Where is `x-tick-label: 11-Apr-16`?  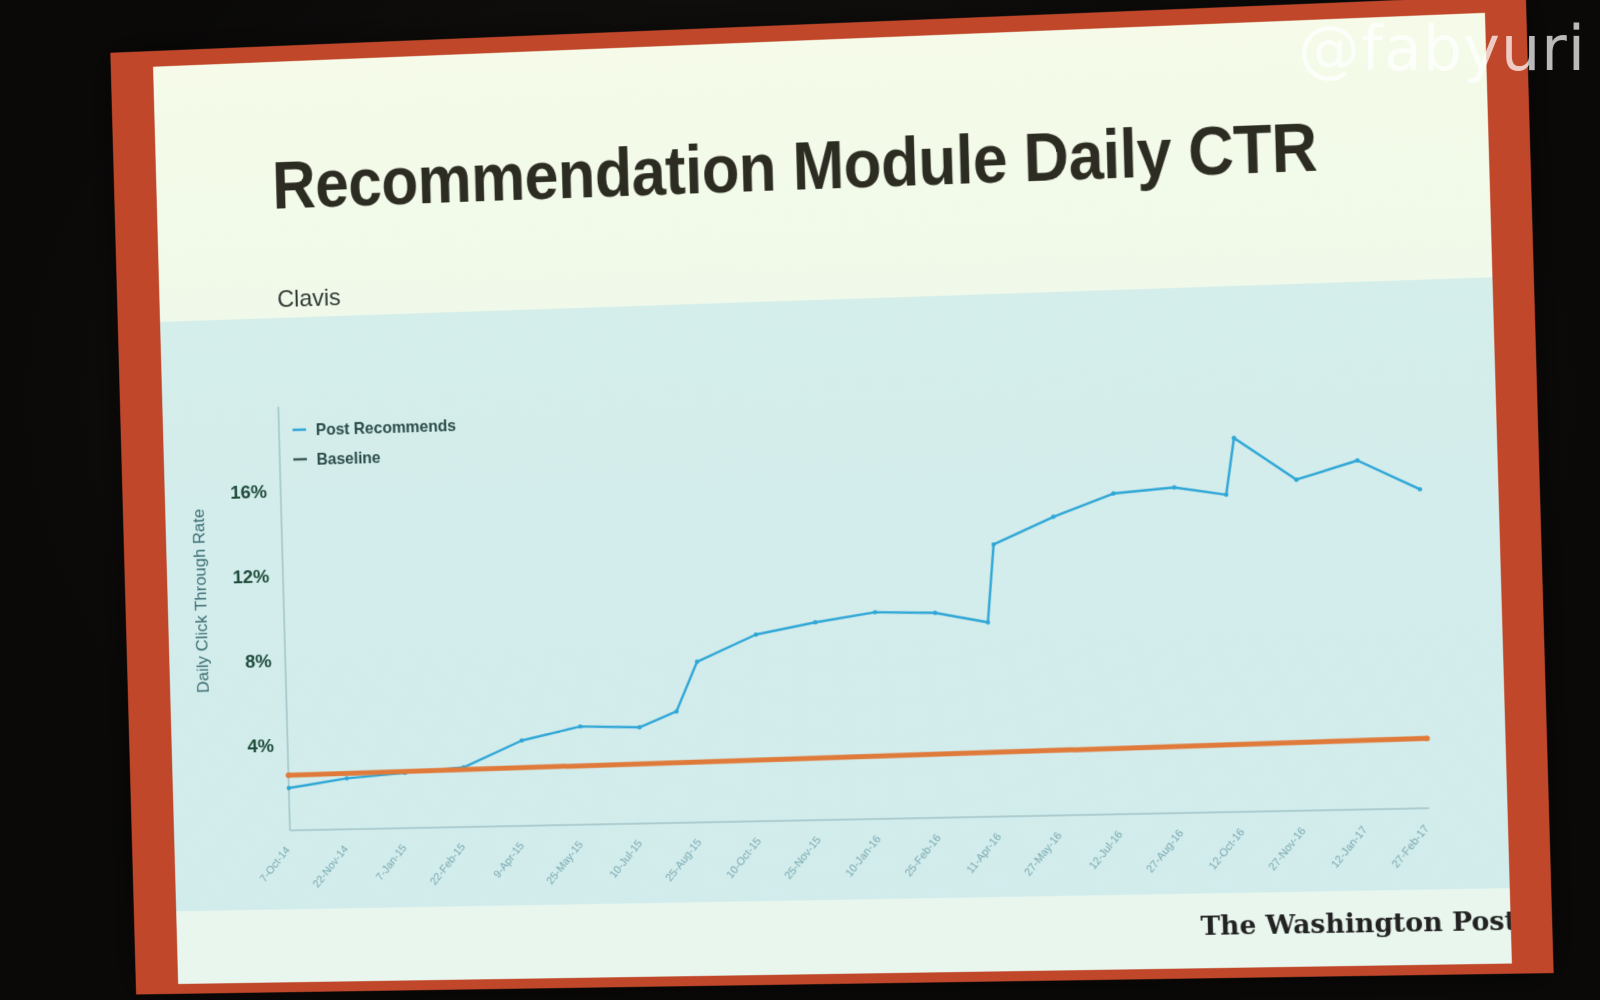 x-tick-label: 11-Apr-16 is located at coordinates (985, 853).